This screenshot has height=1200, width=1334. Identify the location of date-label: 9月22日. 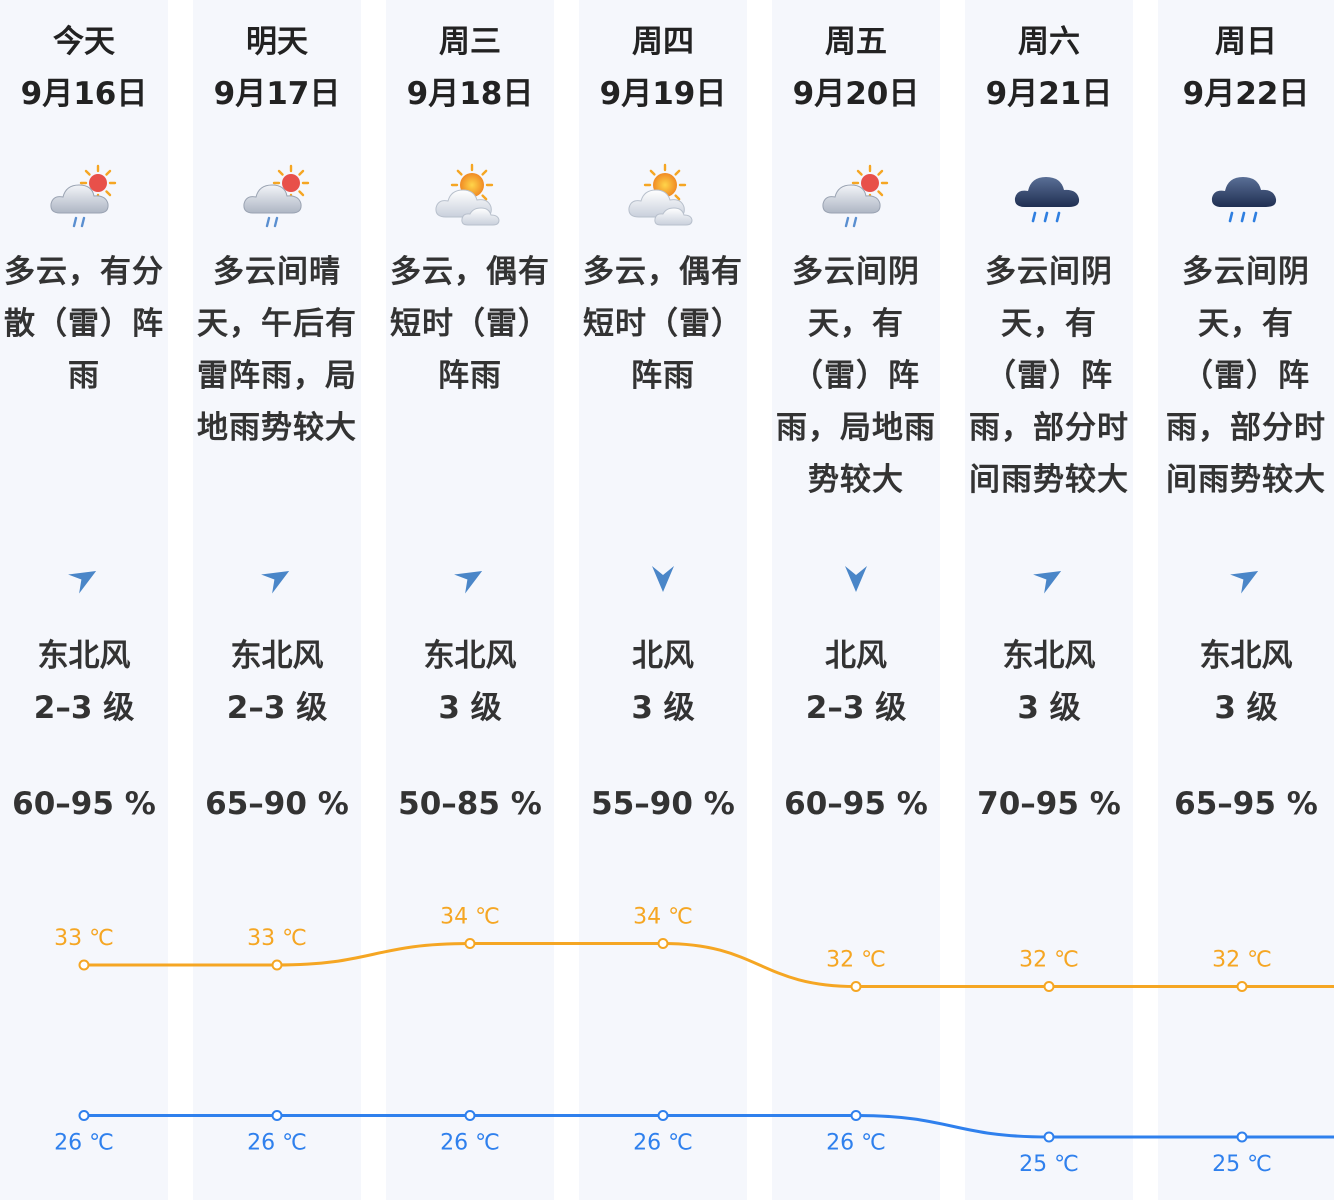
(1246, 94).